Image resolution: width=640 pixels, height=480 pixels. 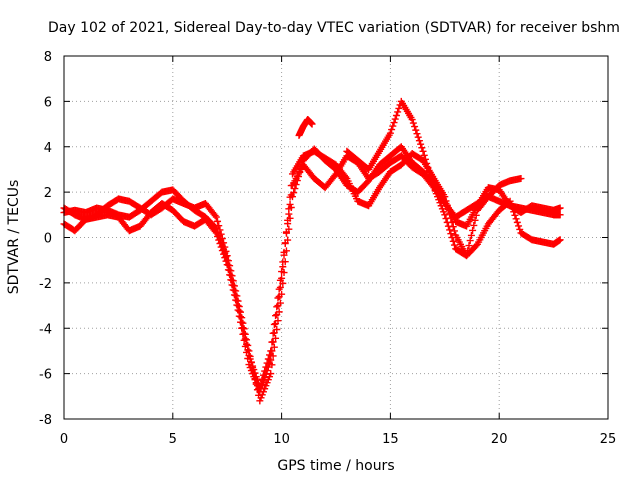 What do you see at coordinates (390, 439) in the screenshot?
I see `x-tick-label: 15` at bounding box center [390, 439].